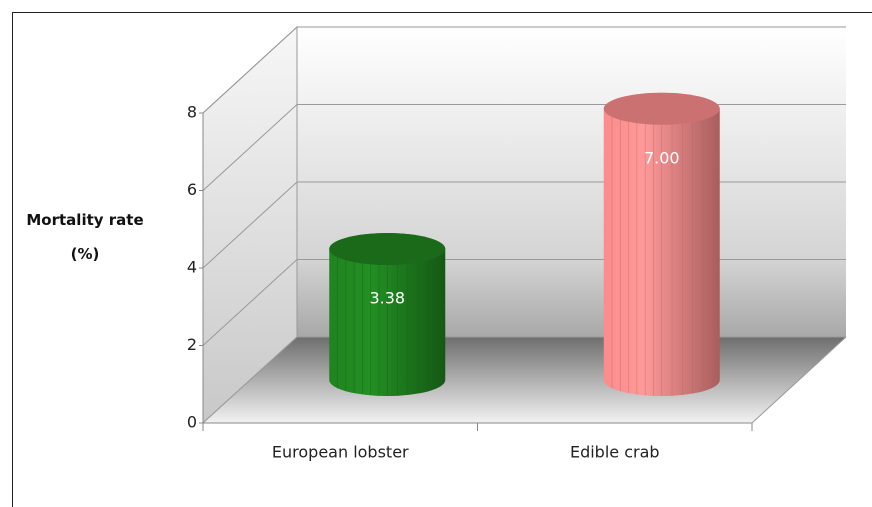 The image size is (872, 507). I want to click on value-label: 3.38, so click(387, 298).